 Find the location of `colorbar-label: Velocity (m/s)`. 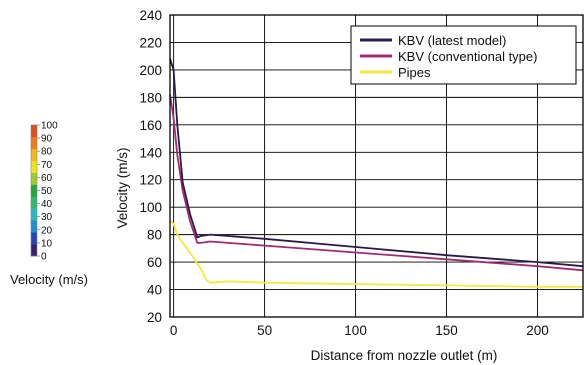

colorbar-label: Velocity (m/s) is located at coordinates (49, 279).